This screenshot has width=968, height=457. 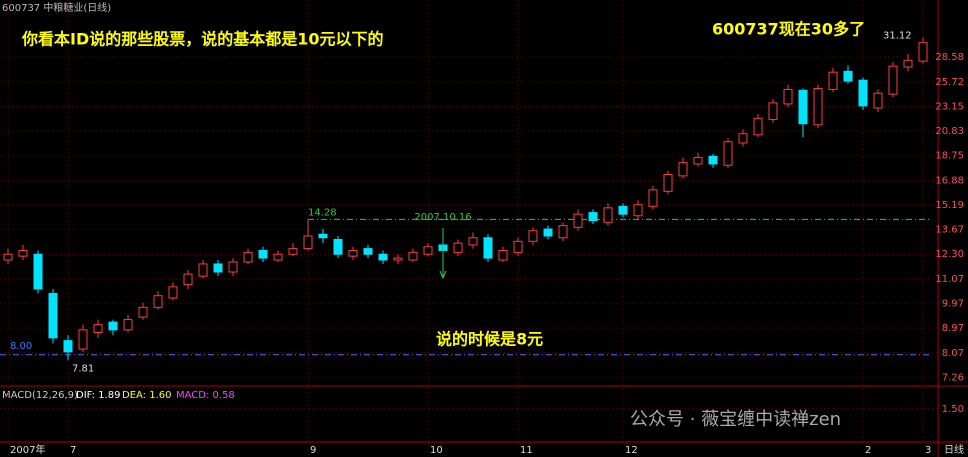 I want to click on x-tick-label: 11, so click(x=526, y=450).